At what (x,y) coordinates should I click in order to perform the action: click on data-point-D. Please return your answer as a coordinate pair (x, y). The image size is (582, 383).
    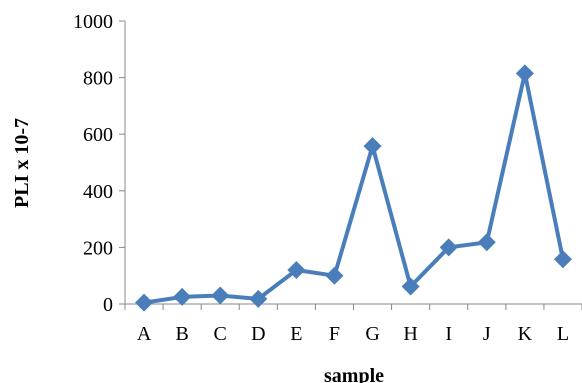
    Looking at the image, I should click on (258, 298).